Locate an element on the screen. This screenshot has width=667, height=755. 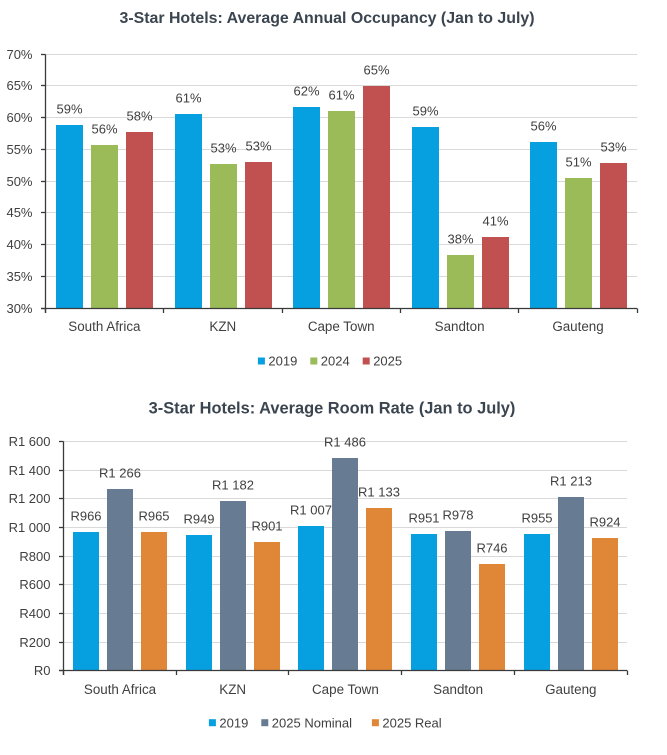
svg-text: R1 182 is located at coordinates (233, 484).